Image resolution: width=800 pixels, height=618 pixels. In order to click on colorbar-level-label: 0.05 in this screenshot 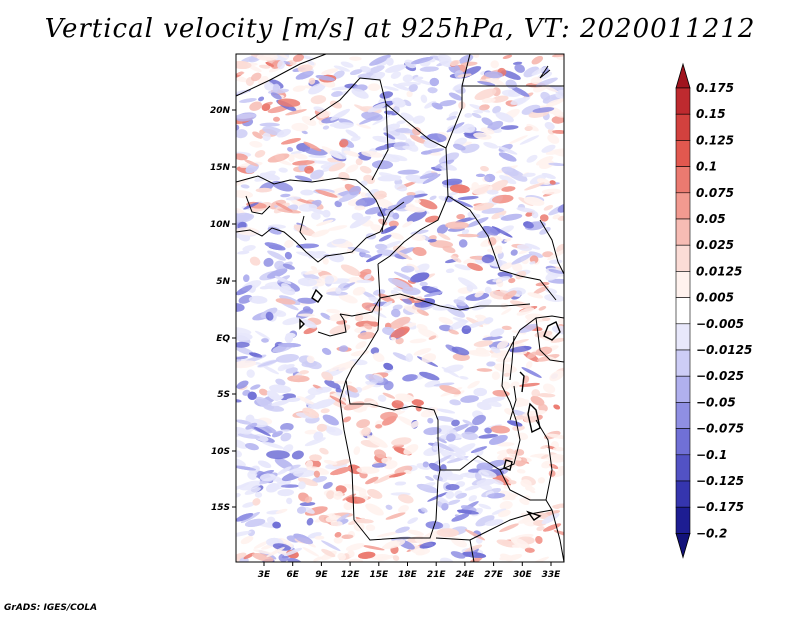, I will do `click(711, 219)`.